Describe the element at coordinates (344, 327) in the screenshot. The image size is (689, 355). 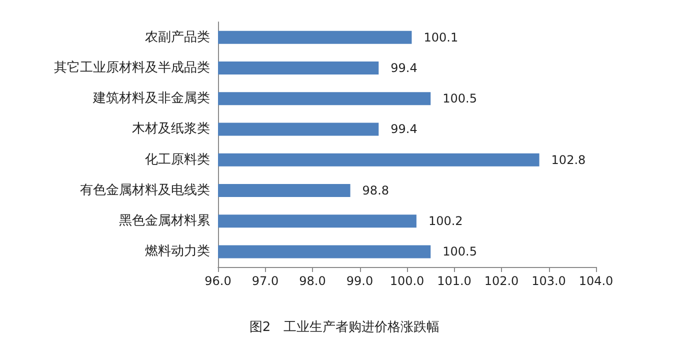
I see `text: 图2 工业生产者购进价格涨跌幅` at that location.